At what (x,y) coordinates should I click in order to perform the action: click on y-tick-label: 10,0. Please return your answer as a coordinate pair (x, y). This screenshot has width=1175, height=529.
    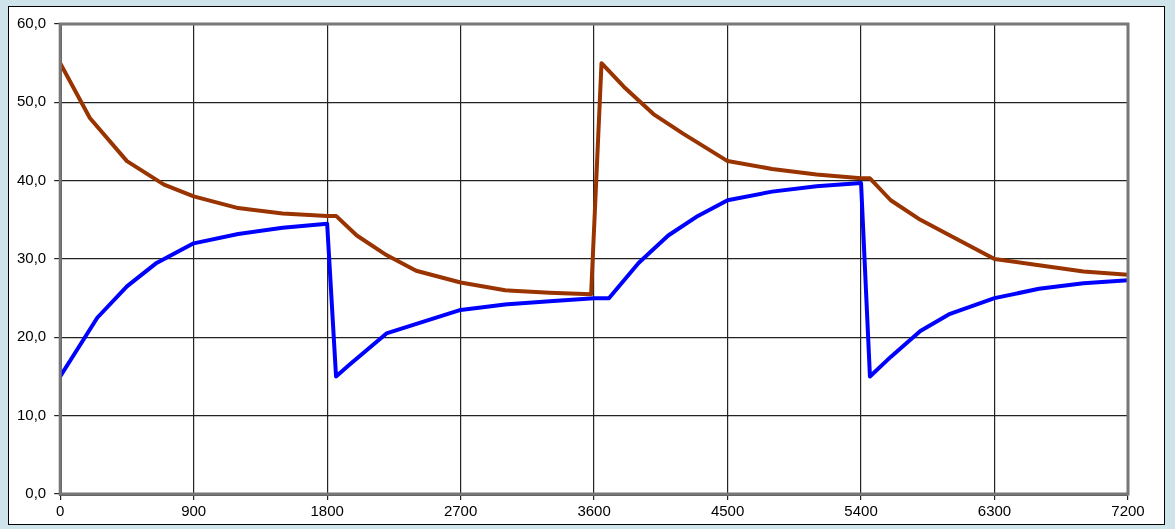
    Looking at the image, I should click on (31, 414).